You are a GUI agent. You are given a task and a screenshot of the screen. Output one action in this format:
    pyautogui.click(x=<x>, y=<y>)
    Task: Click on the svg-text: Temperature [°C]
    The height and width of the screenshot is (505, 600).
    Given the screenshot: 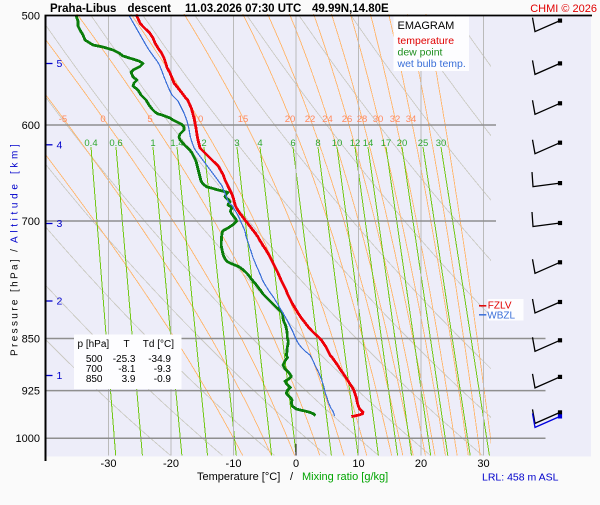 What is the action you would take?
    pyautogui.click(x=238, y=477)
    